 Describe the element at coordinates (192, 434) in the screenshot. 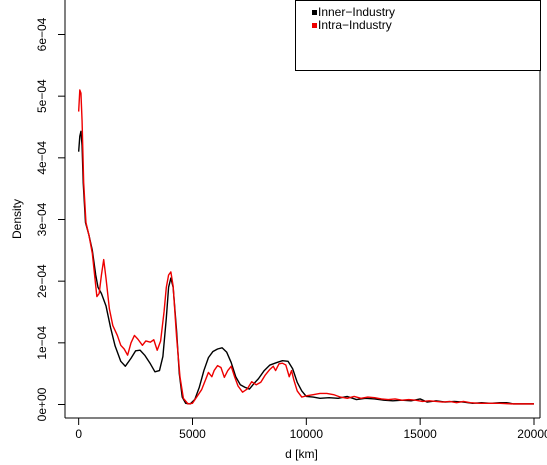

I see `x-tick-label: 5000` at that location.